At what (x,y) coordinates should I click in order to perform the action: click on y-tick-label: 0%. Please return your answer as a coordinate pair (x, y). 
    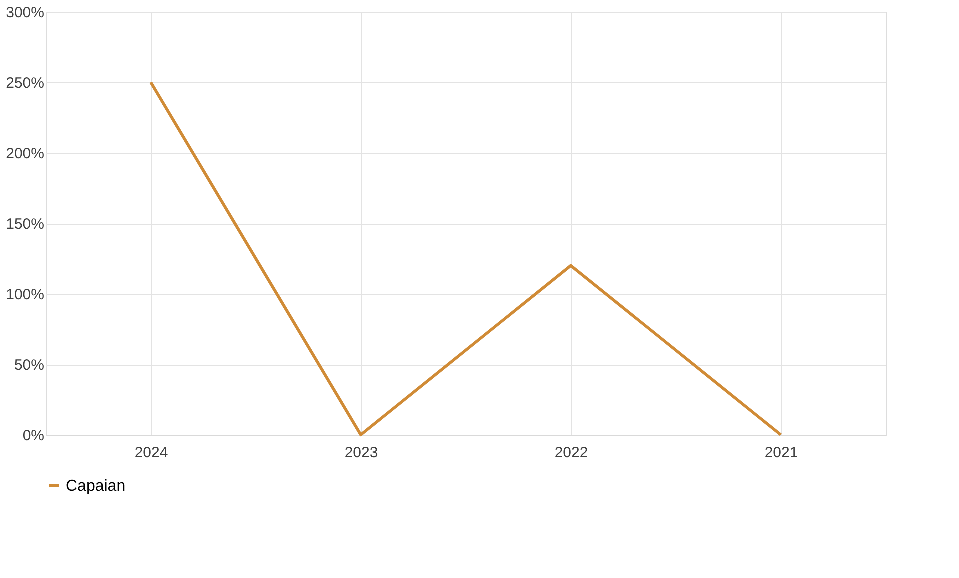
    Looking at the image, I should click on (33, 436).